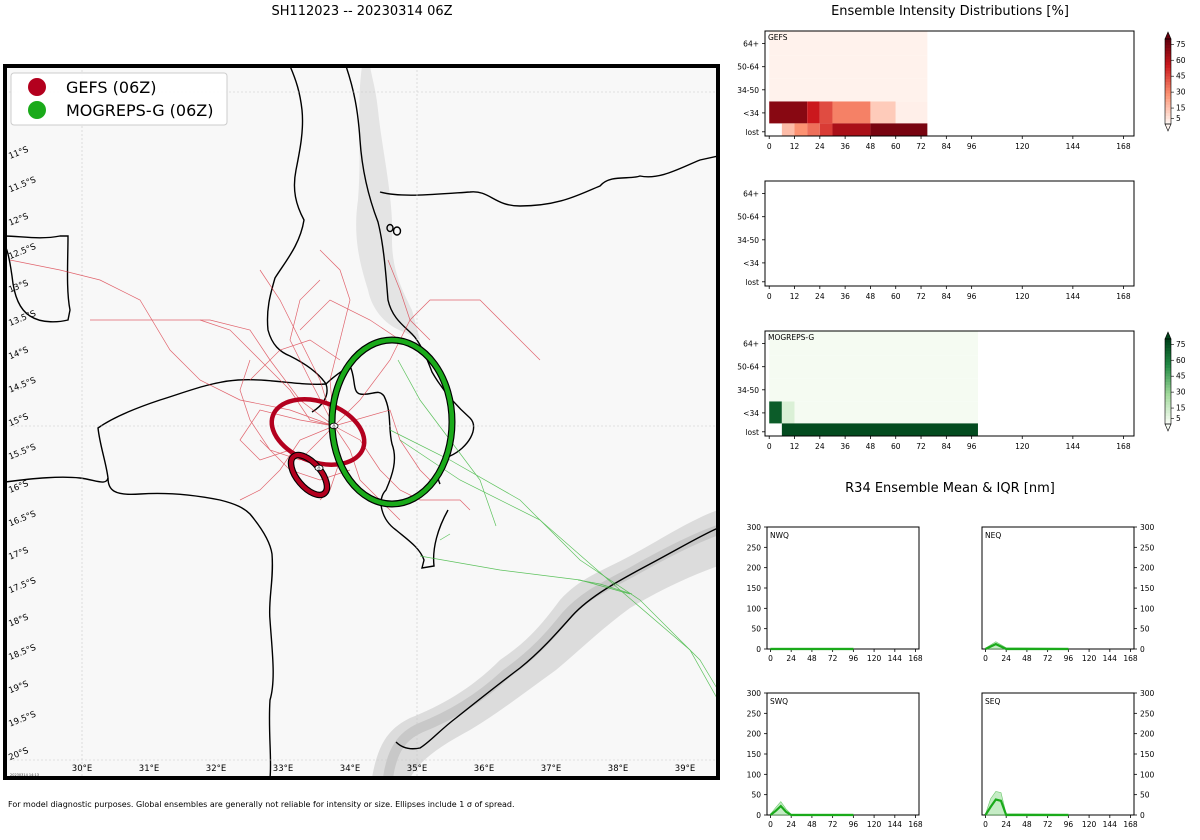 This screenshot has height=840, width=1200. What do you see at coordinates (333, 427) in the screenshot?
I see `marker-hour-label: 0` at bounding box center [333, 427].